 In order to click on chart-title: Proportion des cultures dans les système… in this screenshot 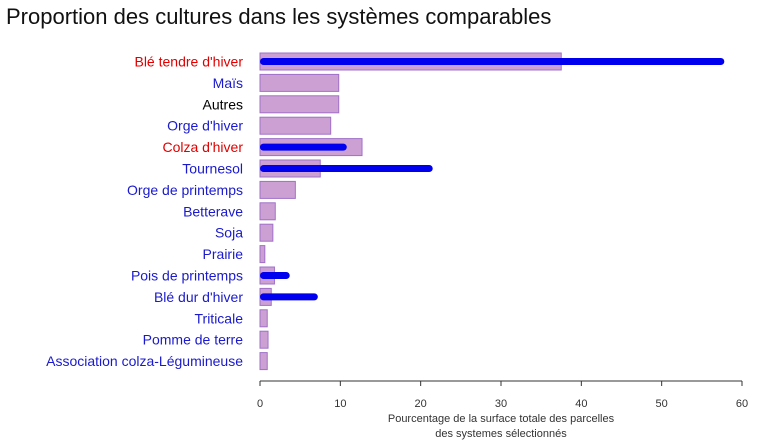, I will do `click(279, 16)`.